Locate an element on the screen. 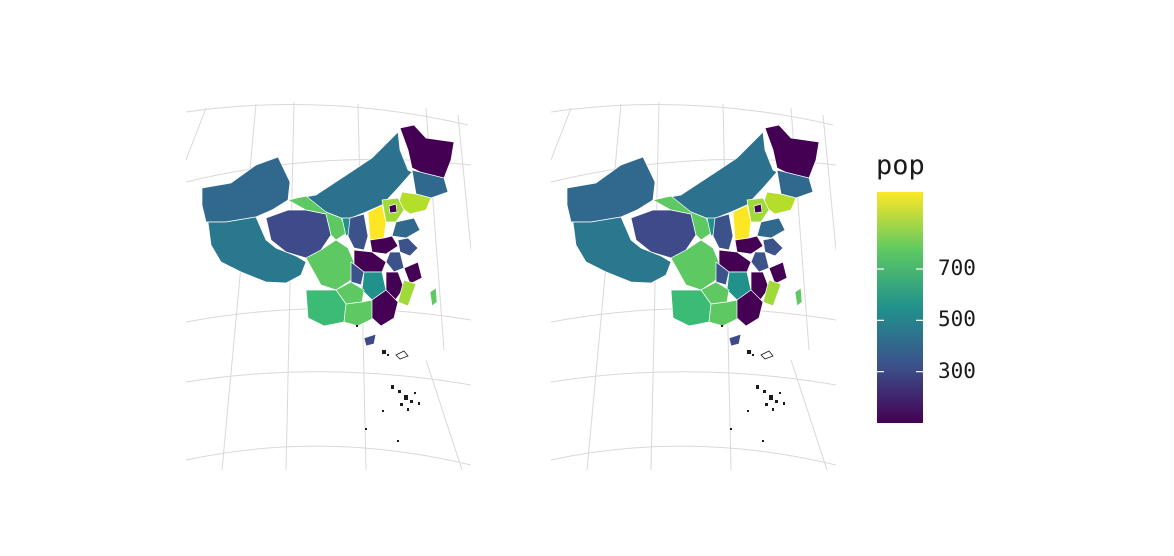 Image resolution: width=1174 pixels, height=556 pixels. legend-tick-label: 300 is located at coordinates (957, 370).